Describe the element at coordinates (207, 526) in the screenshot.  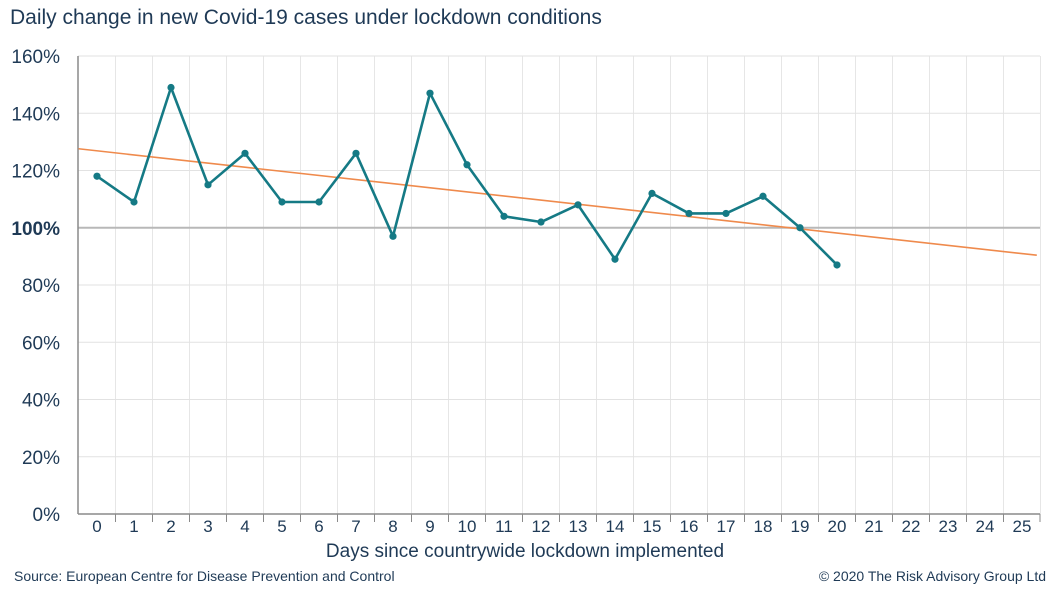
I see `x-tick-label: 3` at that location.